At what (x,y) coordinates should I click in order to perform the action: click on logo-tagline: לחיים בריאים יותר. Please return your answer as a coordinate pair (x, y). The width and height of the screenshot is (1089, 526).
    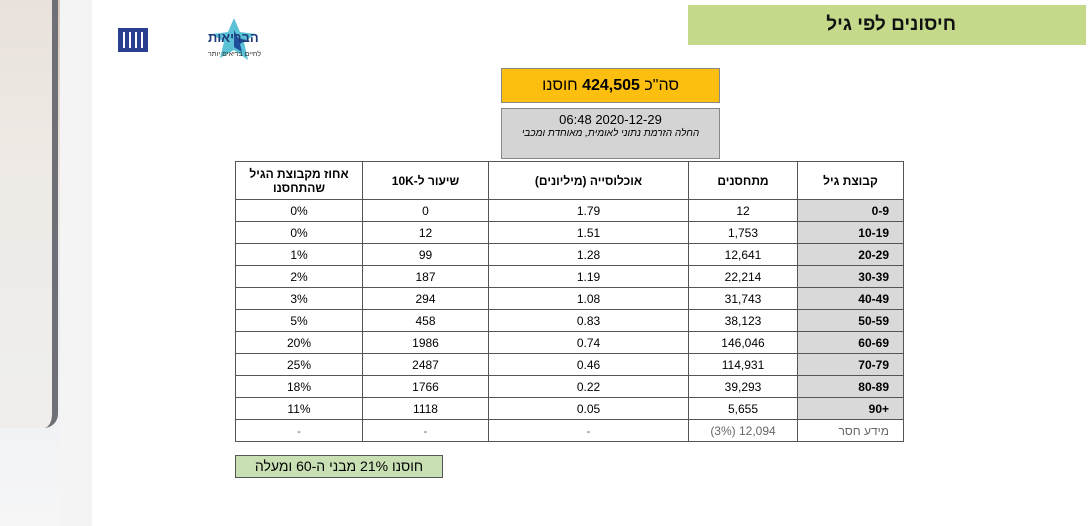
    Looking at the image, I should click on (234, 54).